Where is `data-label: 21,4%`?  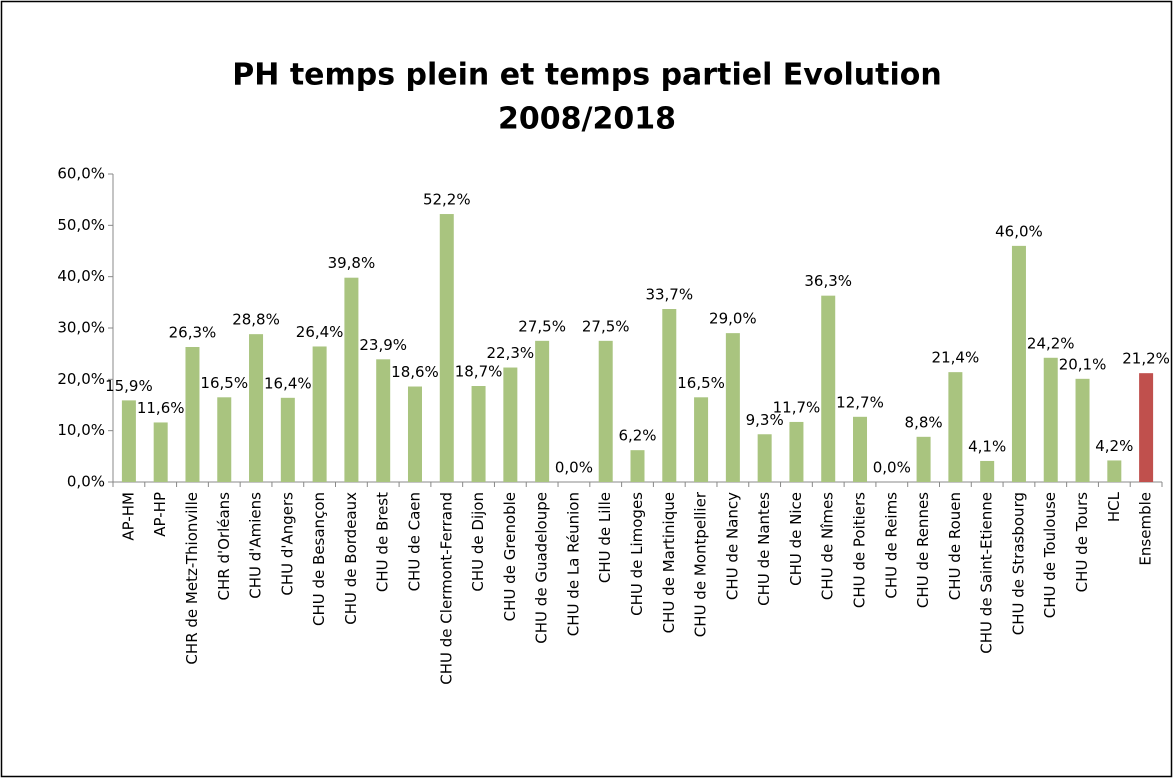 data-label: 21,4% is located at coordinates (956, 358).